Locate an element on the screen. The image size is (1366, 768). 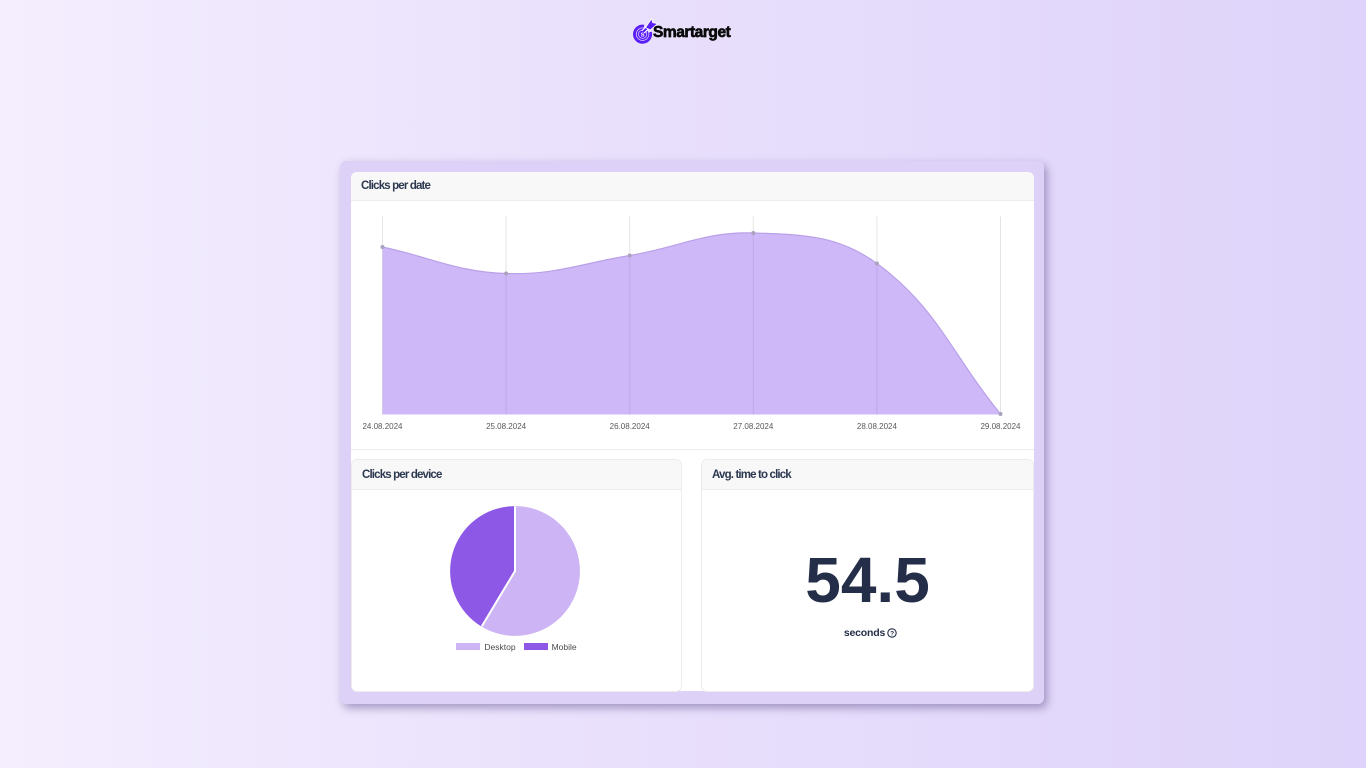
svg-text: 27.08.2024 is located at coordinates (753, 426).